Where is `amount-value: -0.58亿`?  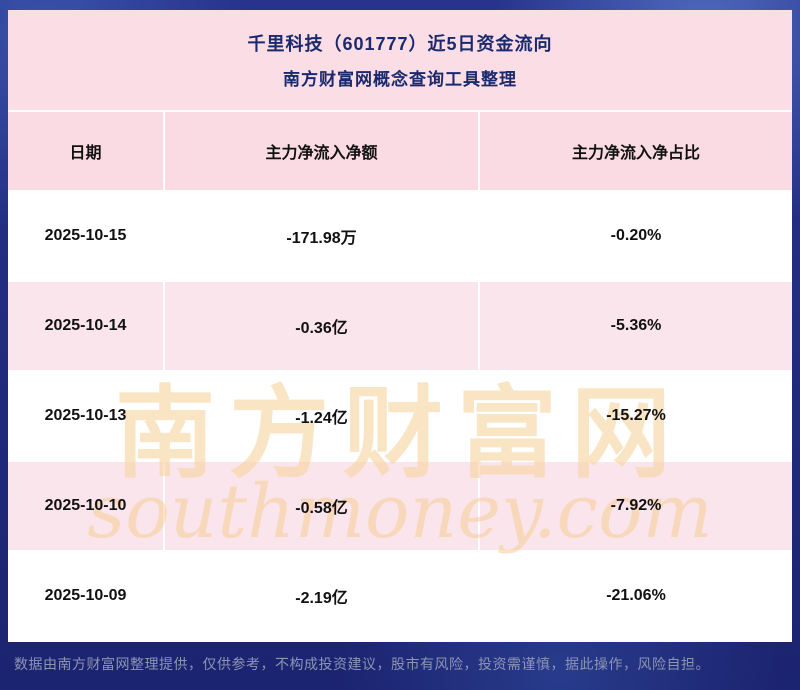 amount-value: -0.58亿 is located at coordinates (321, 508).